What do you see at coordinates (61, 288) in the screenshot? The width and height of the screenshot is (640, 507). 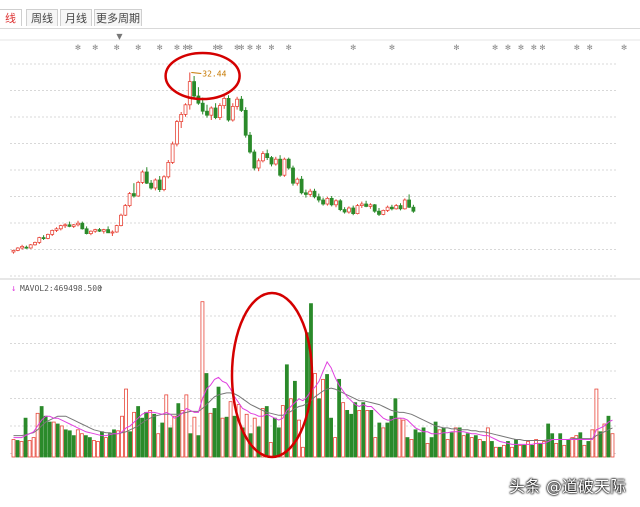 I see `volume-indicator-label: MAVOL2:469498.500` at bounding box center [61, 288].